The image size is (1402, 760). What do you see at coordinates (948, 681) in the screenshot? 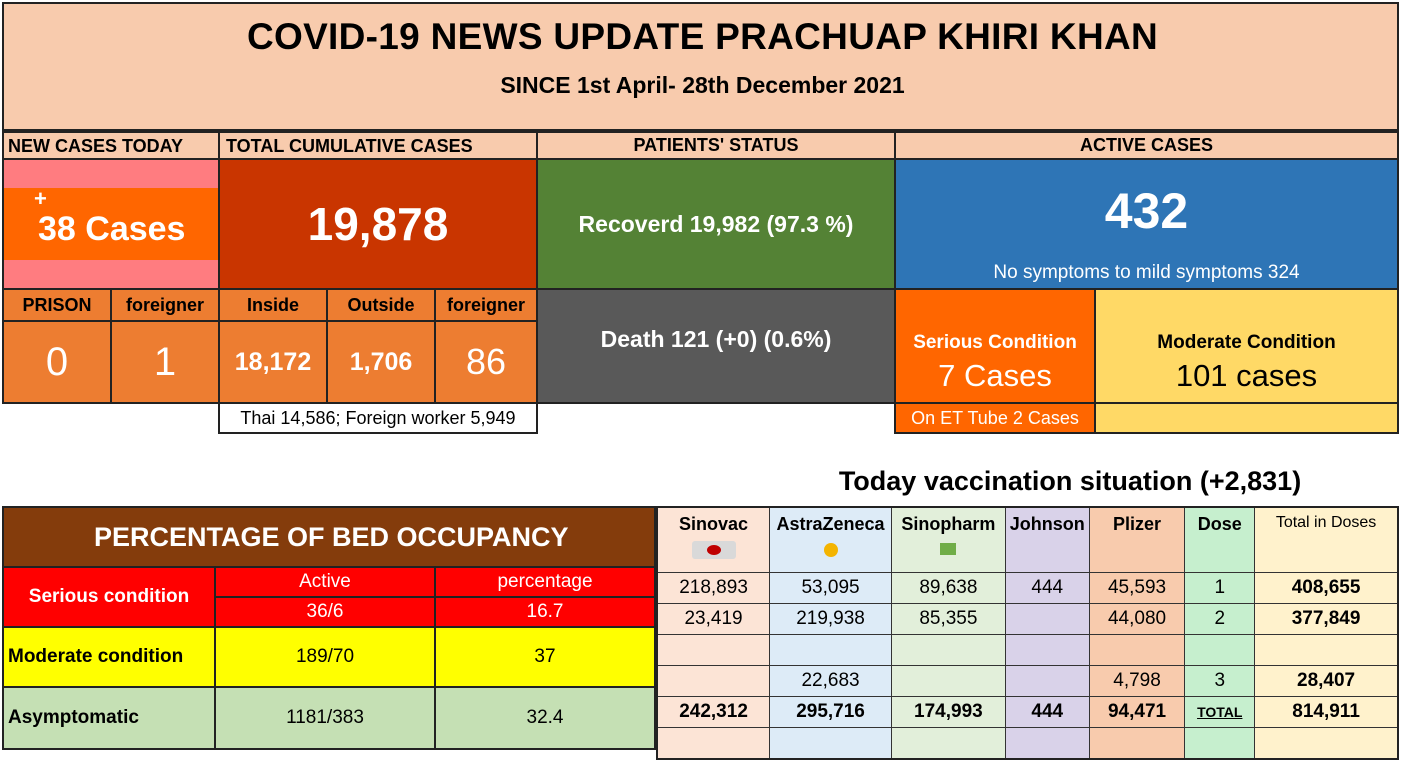
I see `sinopharm-dose3` at bounding box center [948, 681].